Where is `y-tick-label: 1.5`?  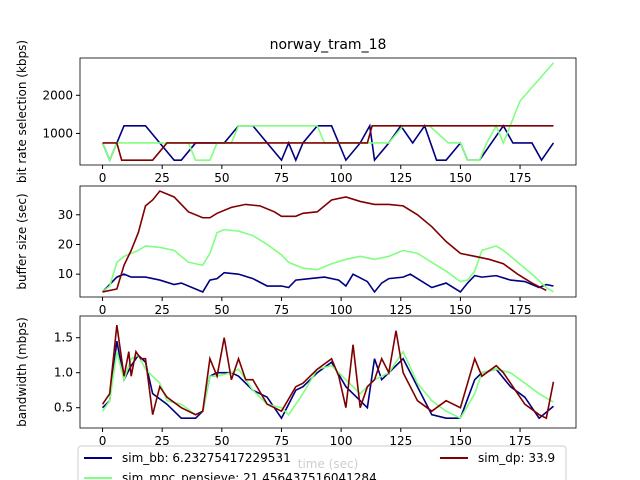
y-tick-label: 1.5 is located at coordinates (63, 338).